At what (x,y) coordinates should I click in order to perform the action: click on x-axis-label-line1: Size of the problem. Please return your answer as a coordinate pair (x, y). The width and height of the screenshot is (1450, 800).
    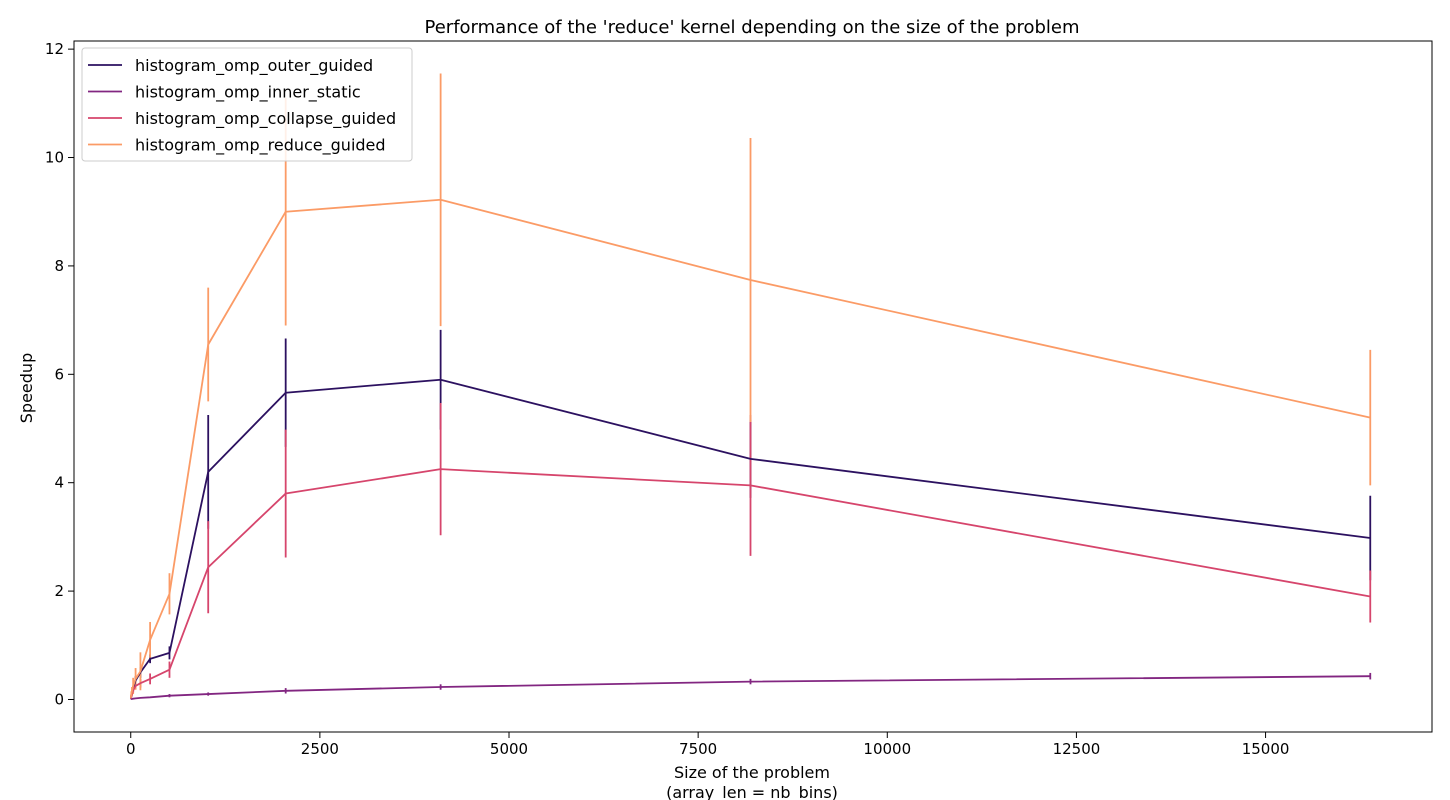
    Looking at the image, I should click on (752, 772).